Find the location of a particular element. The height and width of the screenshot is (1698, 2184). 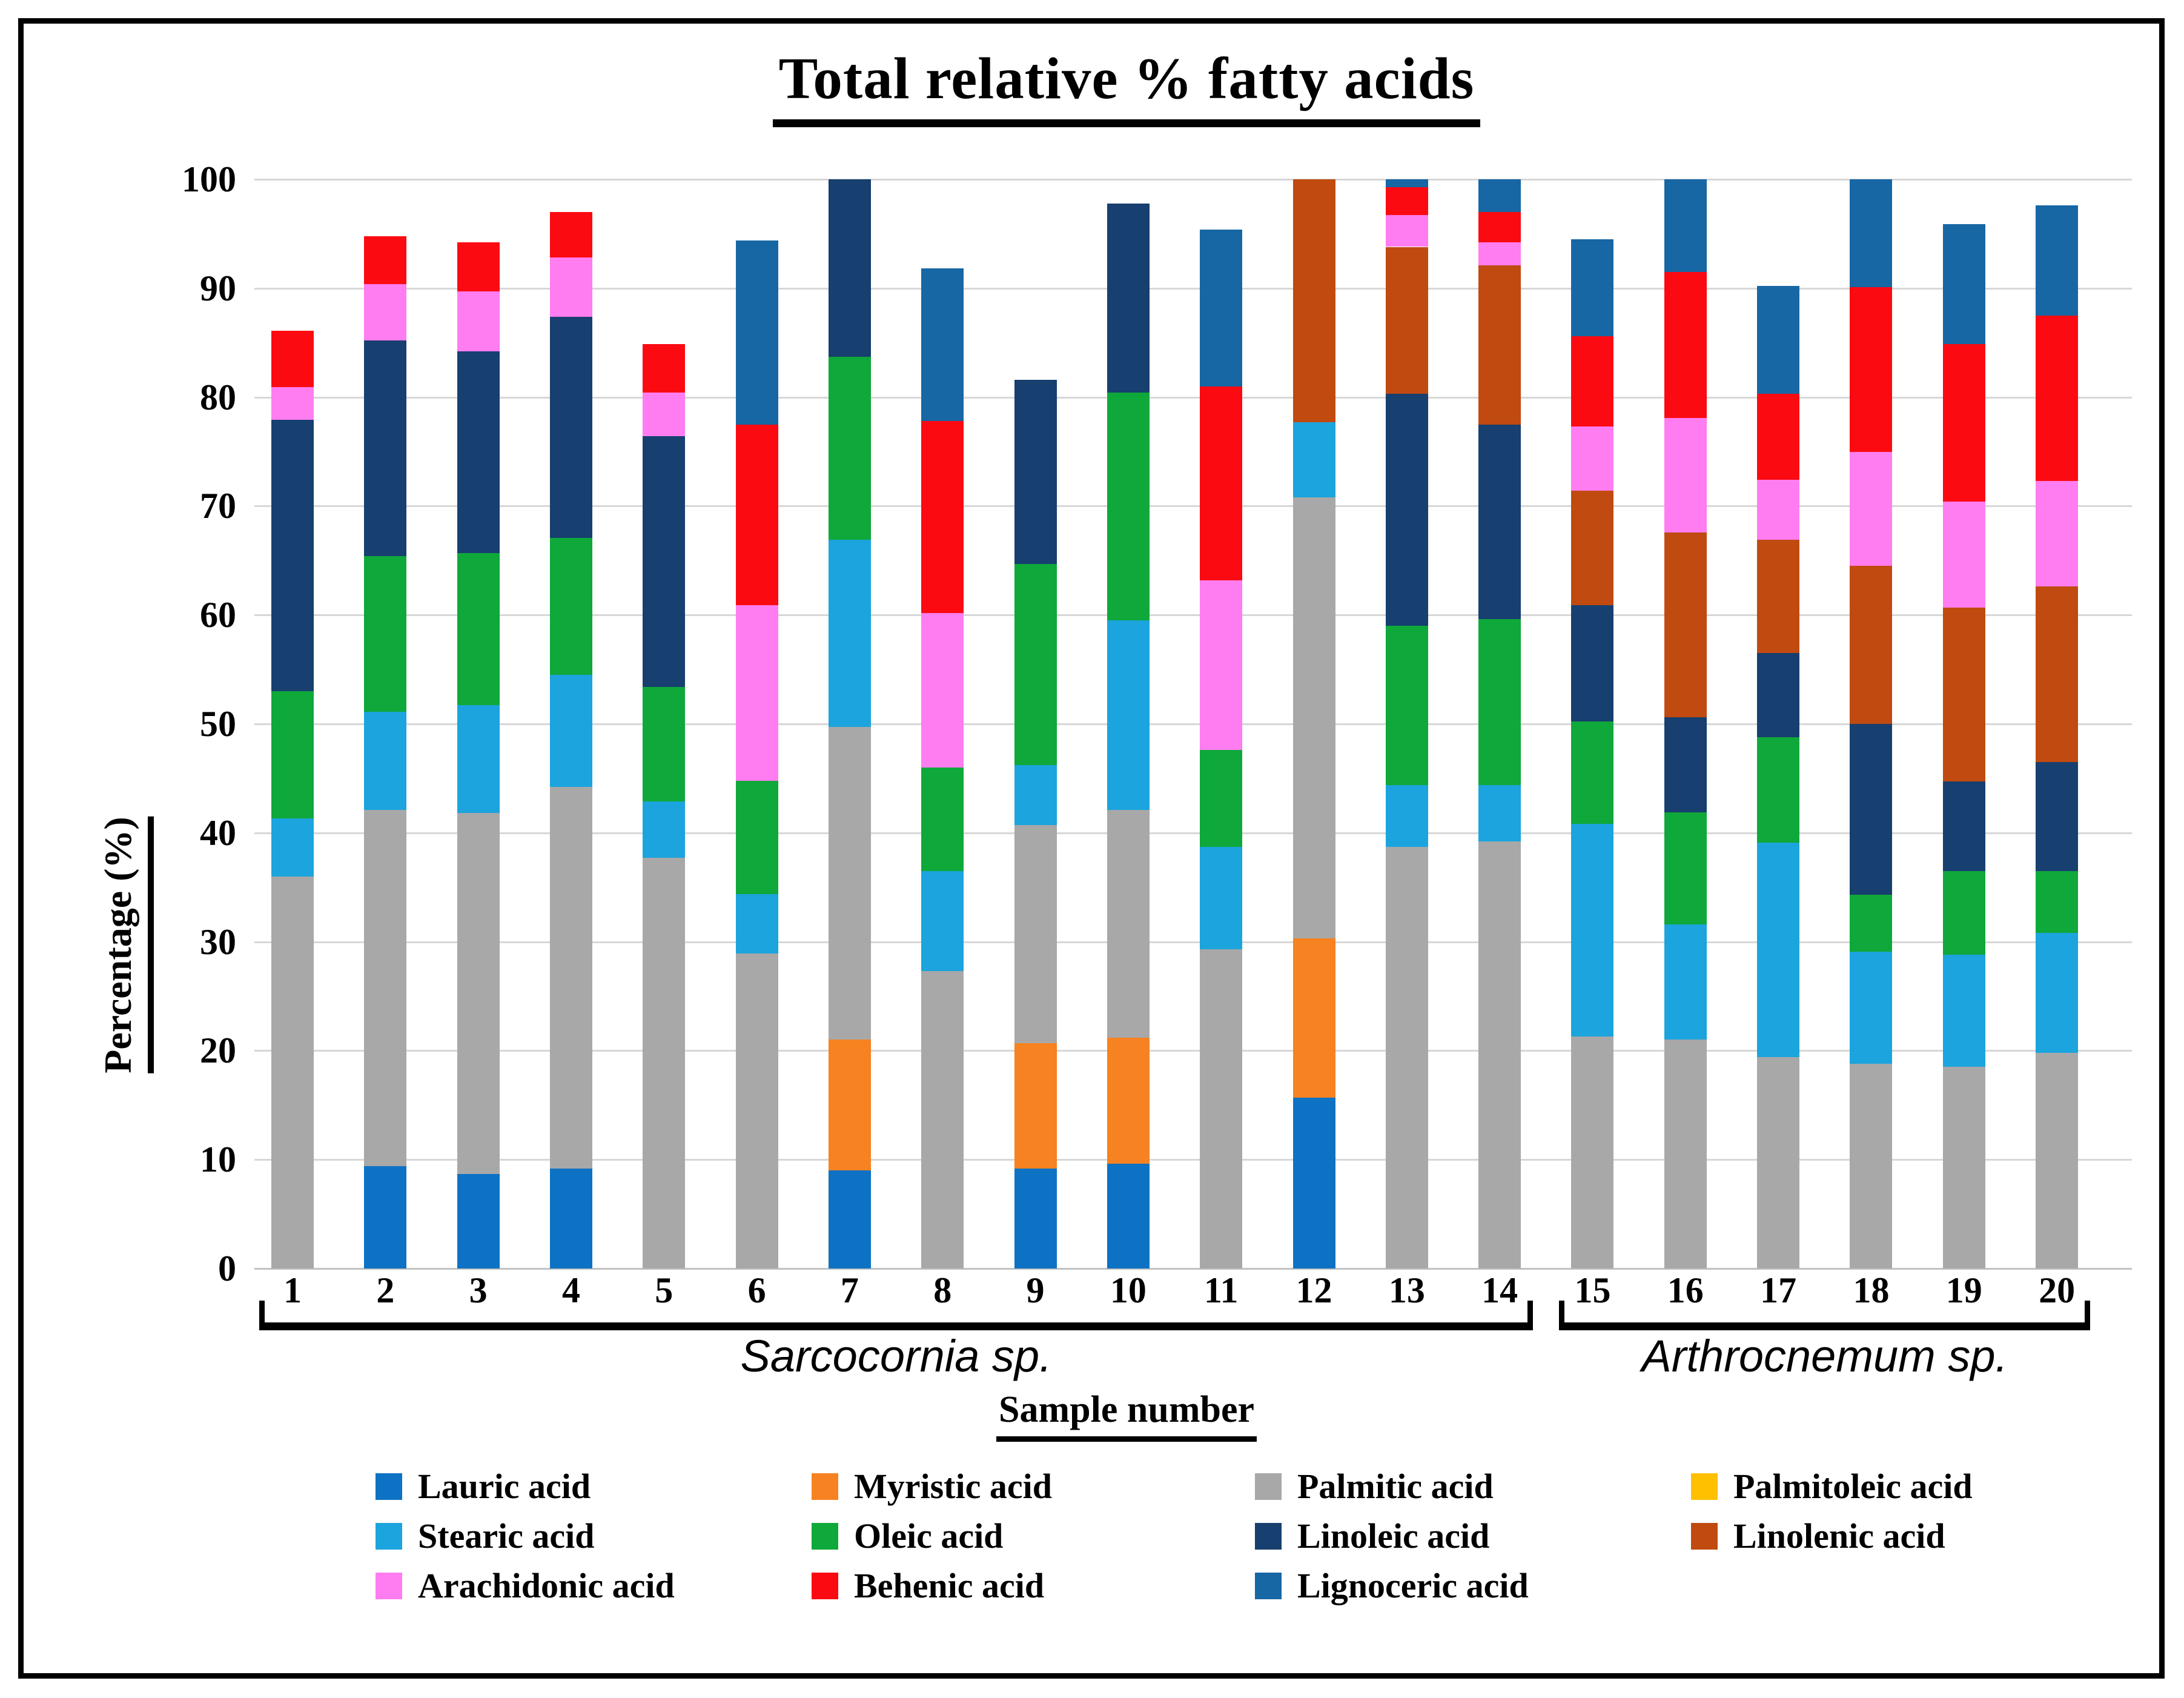

x-tick-15: 15 is located at coordinates (1592, 1290).